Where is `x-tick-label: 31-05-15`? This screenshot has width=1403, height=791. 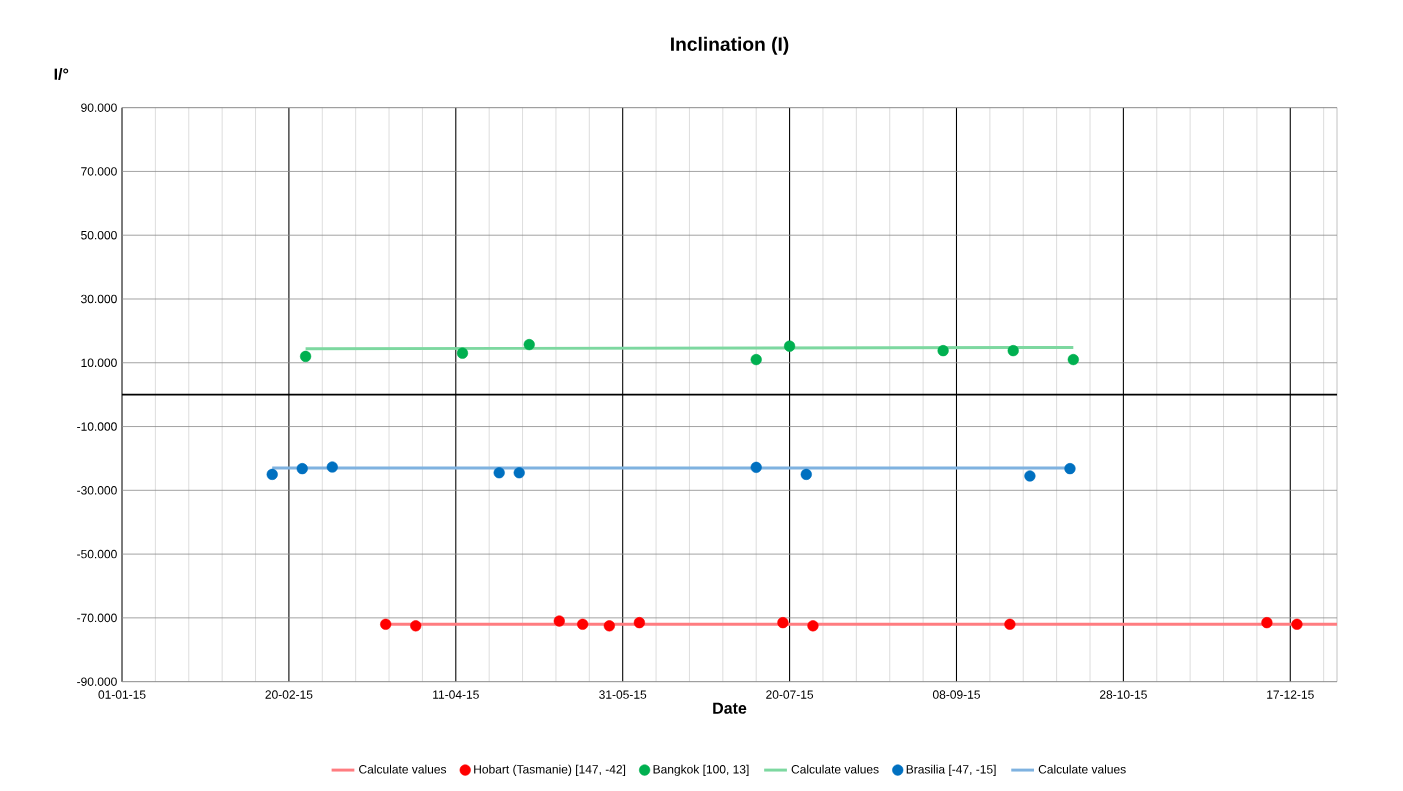 x-tick-label: 31-05-15 is located at coordinates (623, 694).